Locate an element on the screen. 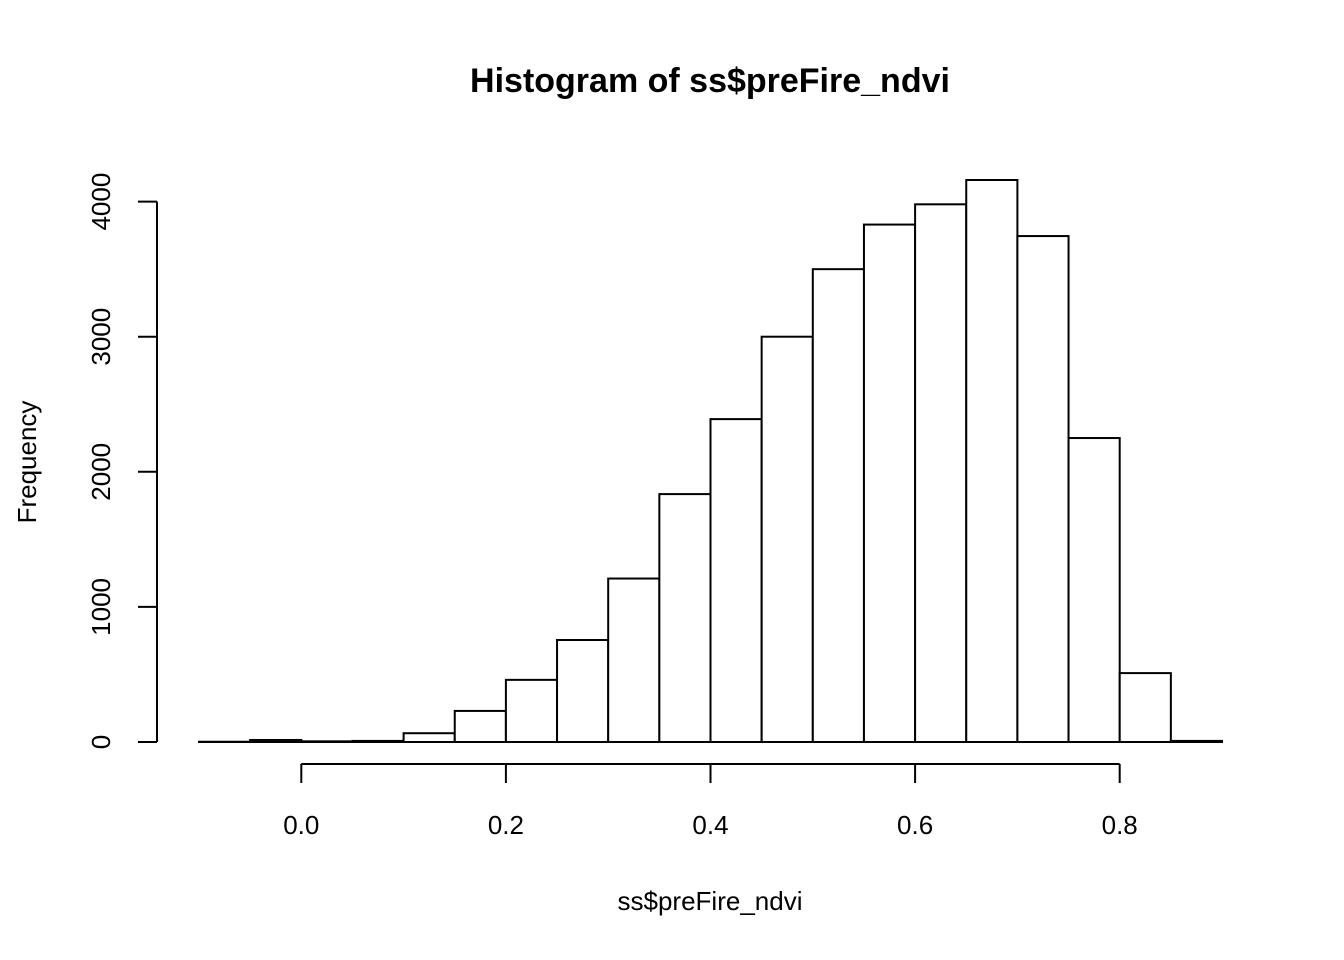 This screenshot has height=960, width=1344. x-tick-label: 0.4 is located at coordinates (710, 825).